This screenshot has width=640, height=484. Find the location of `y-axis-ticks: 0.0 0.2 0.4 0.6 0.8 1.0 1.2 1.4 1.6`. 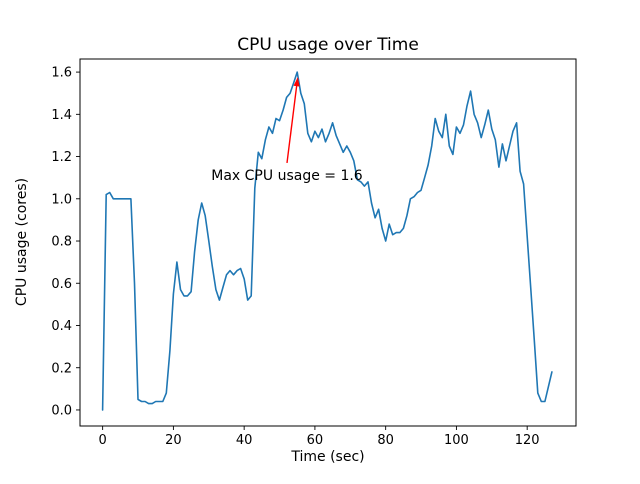

y-axis-ticks: 0.0 0.2 0.4 0.6 0.8 1.0 1.2 1.4 1.6 is located at coordinates (65, 242).